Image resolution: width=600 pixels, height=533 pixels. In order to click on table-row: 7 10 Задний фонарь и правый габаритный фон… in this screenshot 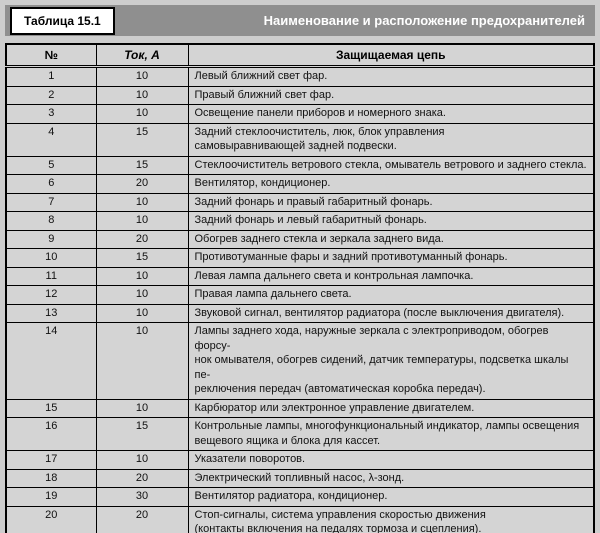, I will do `click(300, 202)`.